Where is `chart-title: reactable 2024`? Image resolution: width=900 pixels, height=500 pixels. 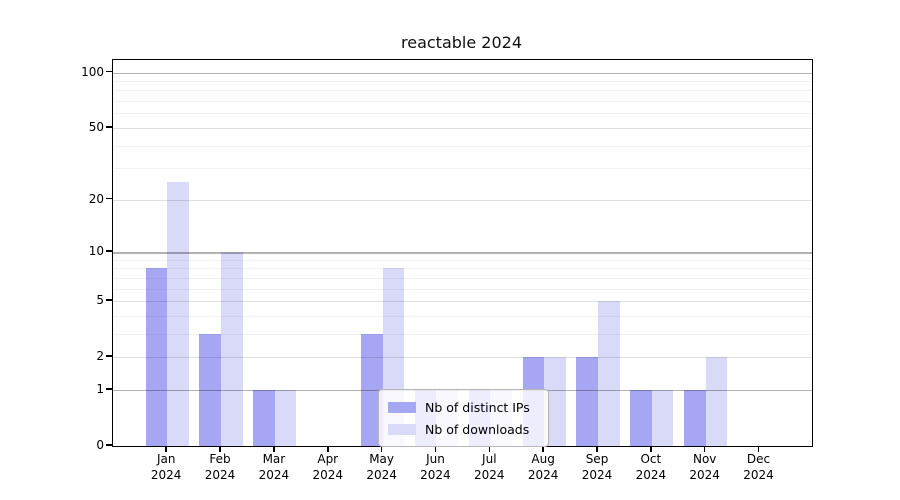 chart-title: reactable 2024 is located at coordinates (461, 42).